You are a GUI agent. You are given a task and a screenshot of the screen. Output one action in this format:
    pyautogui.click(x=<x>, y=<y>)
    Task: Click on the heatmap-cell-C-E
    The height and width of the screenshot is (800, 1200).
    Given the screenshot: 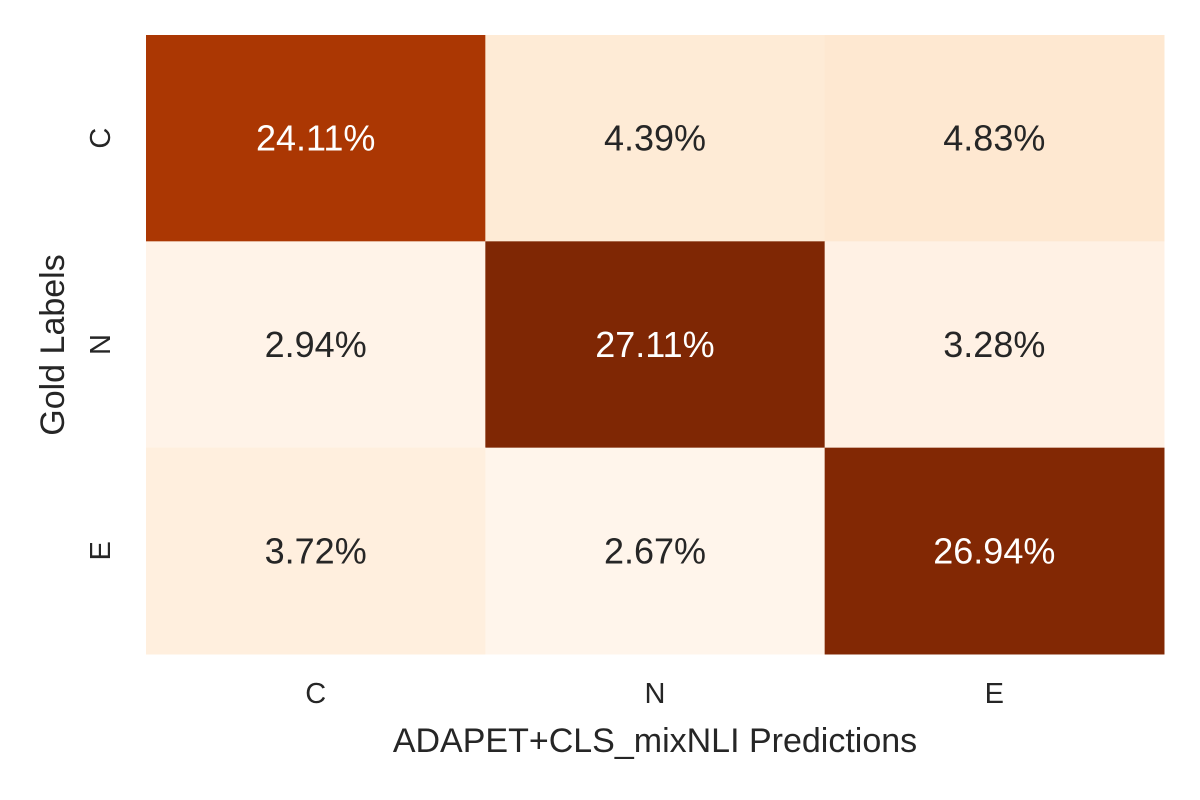 What is the action you would take?
    pyautogui.click(x=994, y=138)
    